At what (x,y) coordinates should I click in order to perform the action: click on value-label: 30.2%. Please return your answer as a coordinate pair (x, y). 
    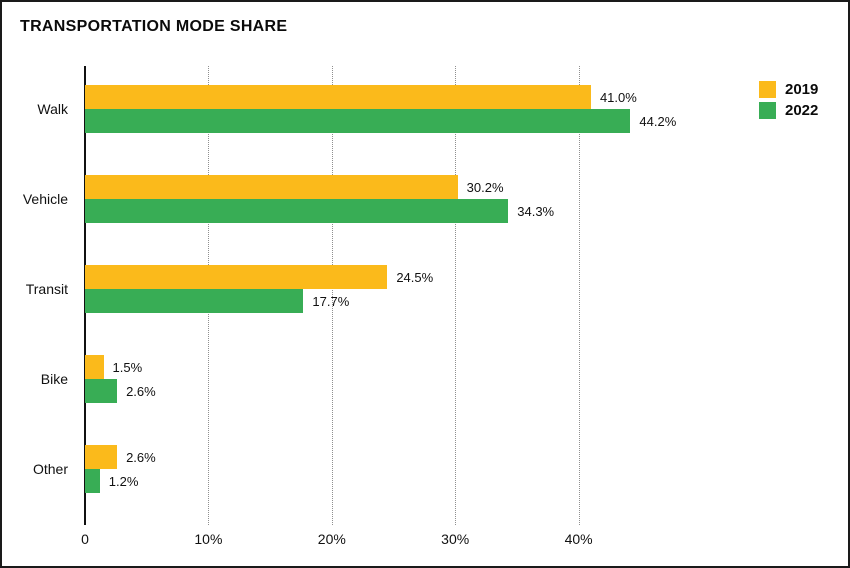
    Looking at the image, I should click on (485, 187).